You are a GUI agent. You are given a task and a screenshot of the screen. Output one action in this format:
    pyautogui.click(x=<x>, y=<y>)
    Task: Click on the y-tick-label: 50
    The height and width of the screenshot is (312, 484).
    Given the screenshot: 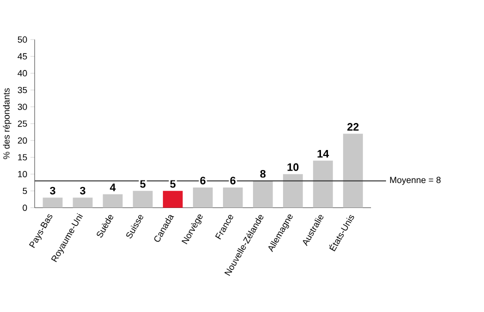 What is the action you would take?
    pyautogui.click(x=22, y=39)
    